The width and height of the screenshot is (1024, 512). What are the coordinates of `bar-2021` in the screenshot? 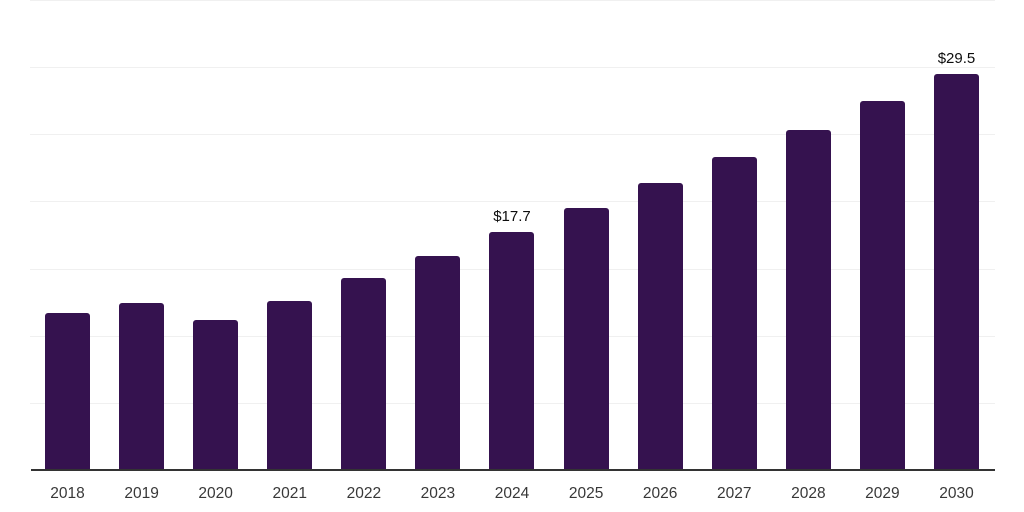 It's located at (290, 385).